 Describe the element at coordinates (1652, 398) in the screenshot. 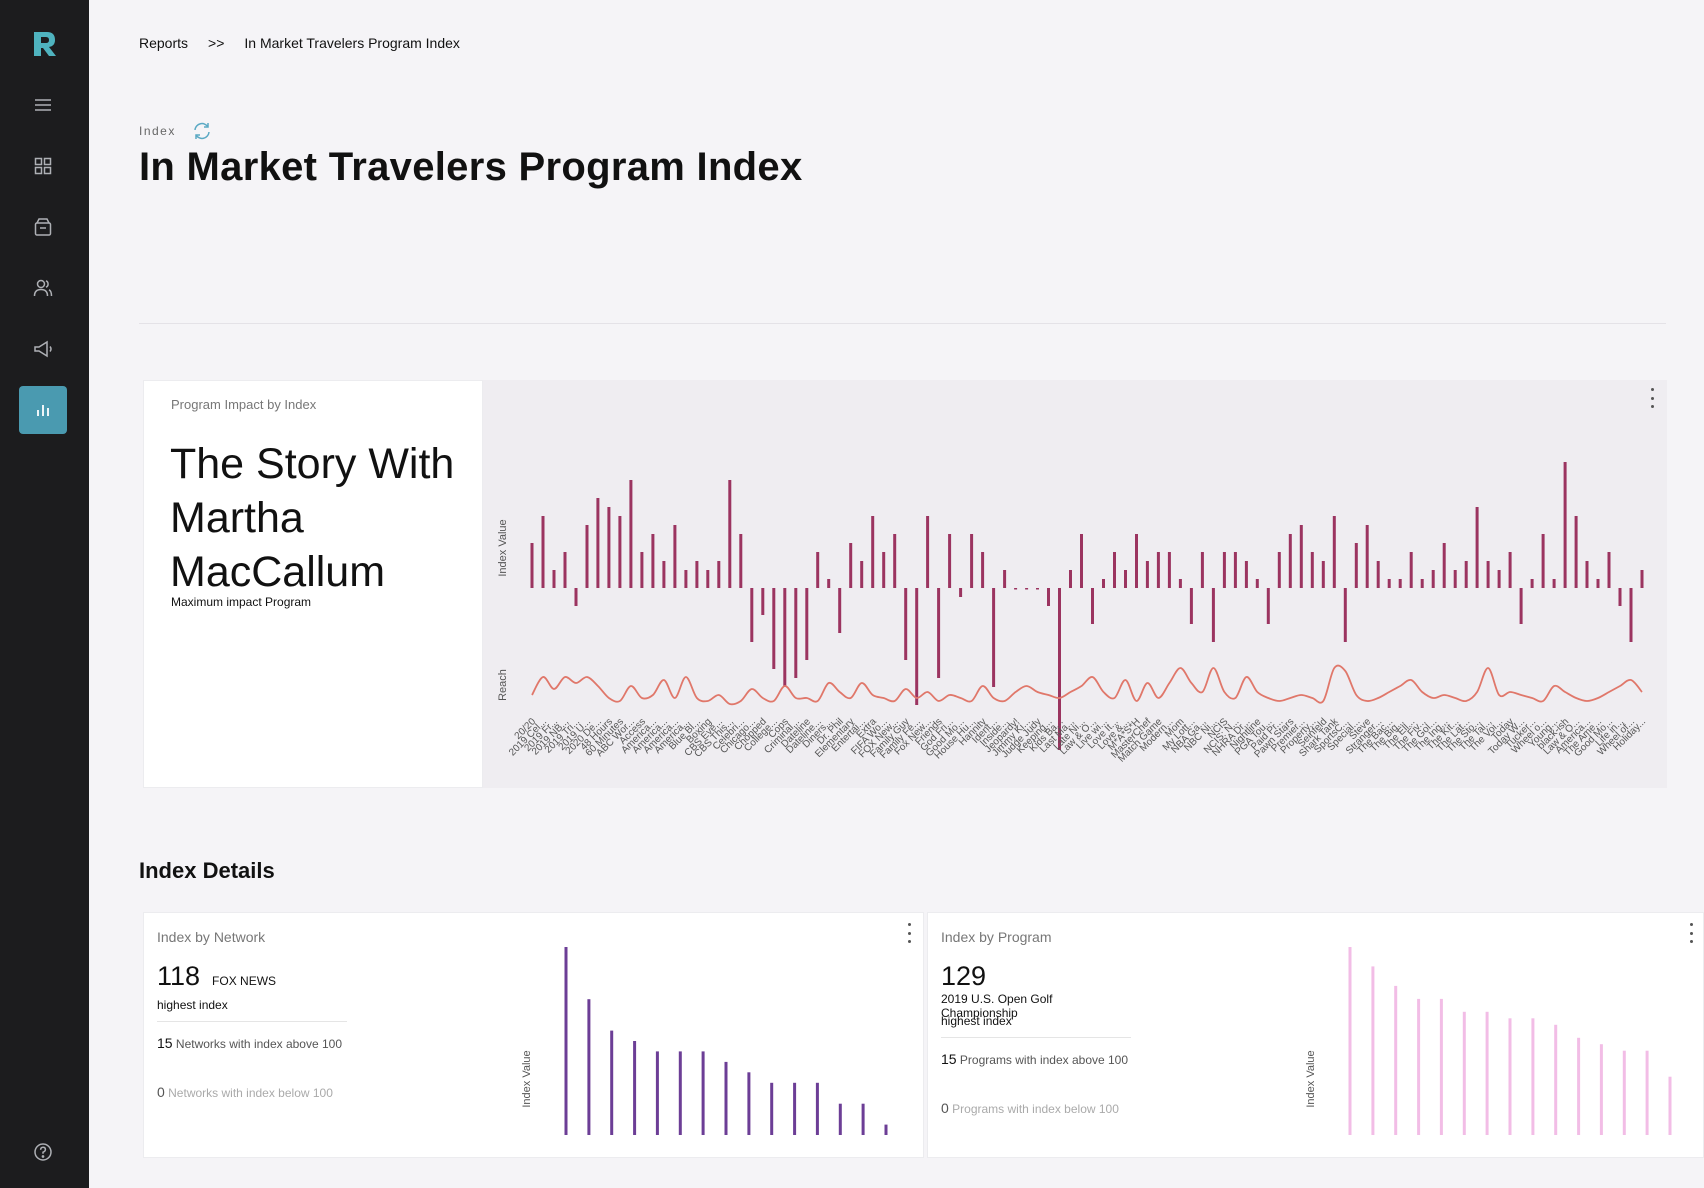

I see `main-chart-more-button` at that location.